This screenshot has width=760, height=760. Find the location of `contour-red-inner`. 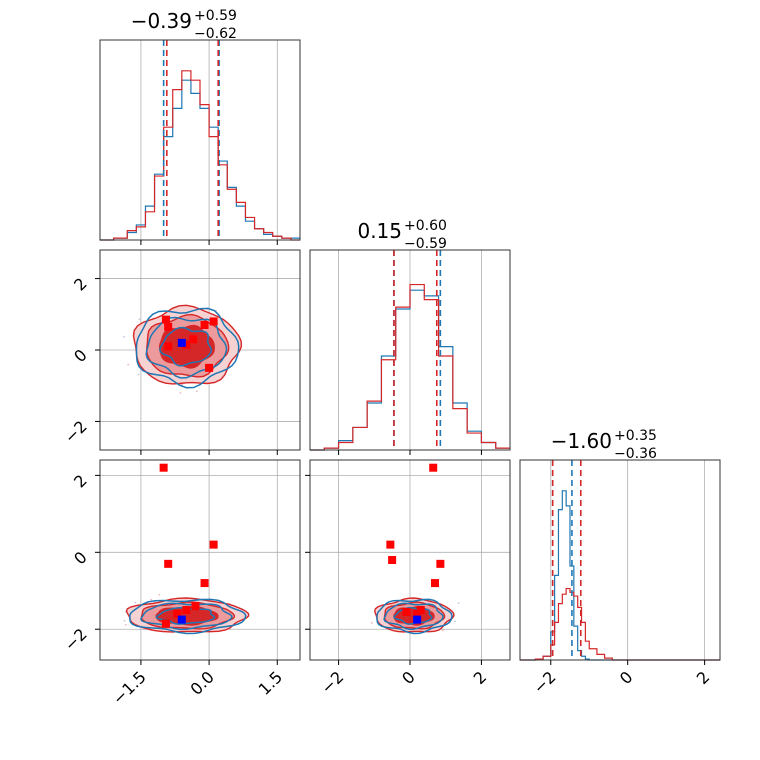

contour-red-inner is located at coordinates (187, 616).